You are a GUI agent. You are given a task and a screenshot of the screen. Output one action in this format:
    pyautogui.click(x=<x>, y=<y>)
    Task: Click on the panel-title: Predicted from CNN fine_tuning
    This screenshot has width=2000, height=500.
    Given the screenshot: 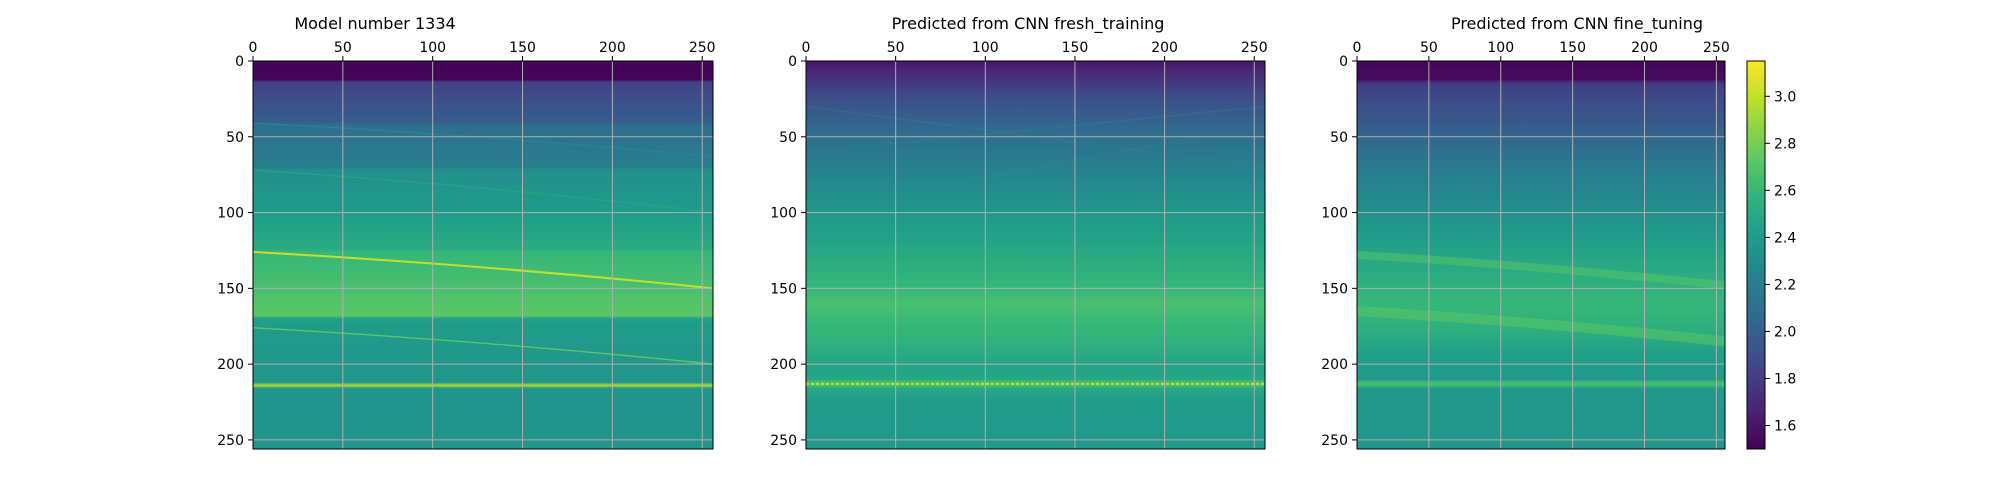 What is the action you would take?
    pyautogui.click(x=1577, y=24)
    